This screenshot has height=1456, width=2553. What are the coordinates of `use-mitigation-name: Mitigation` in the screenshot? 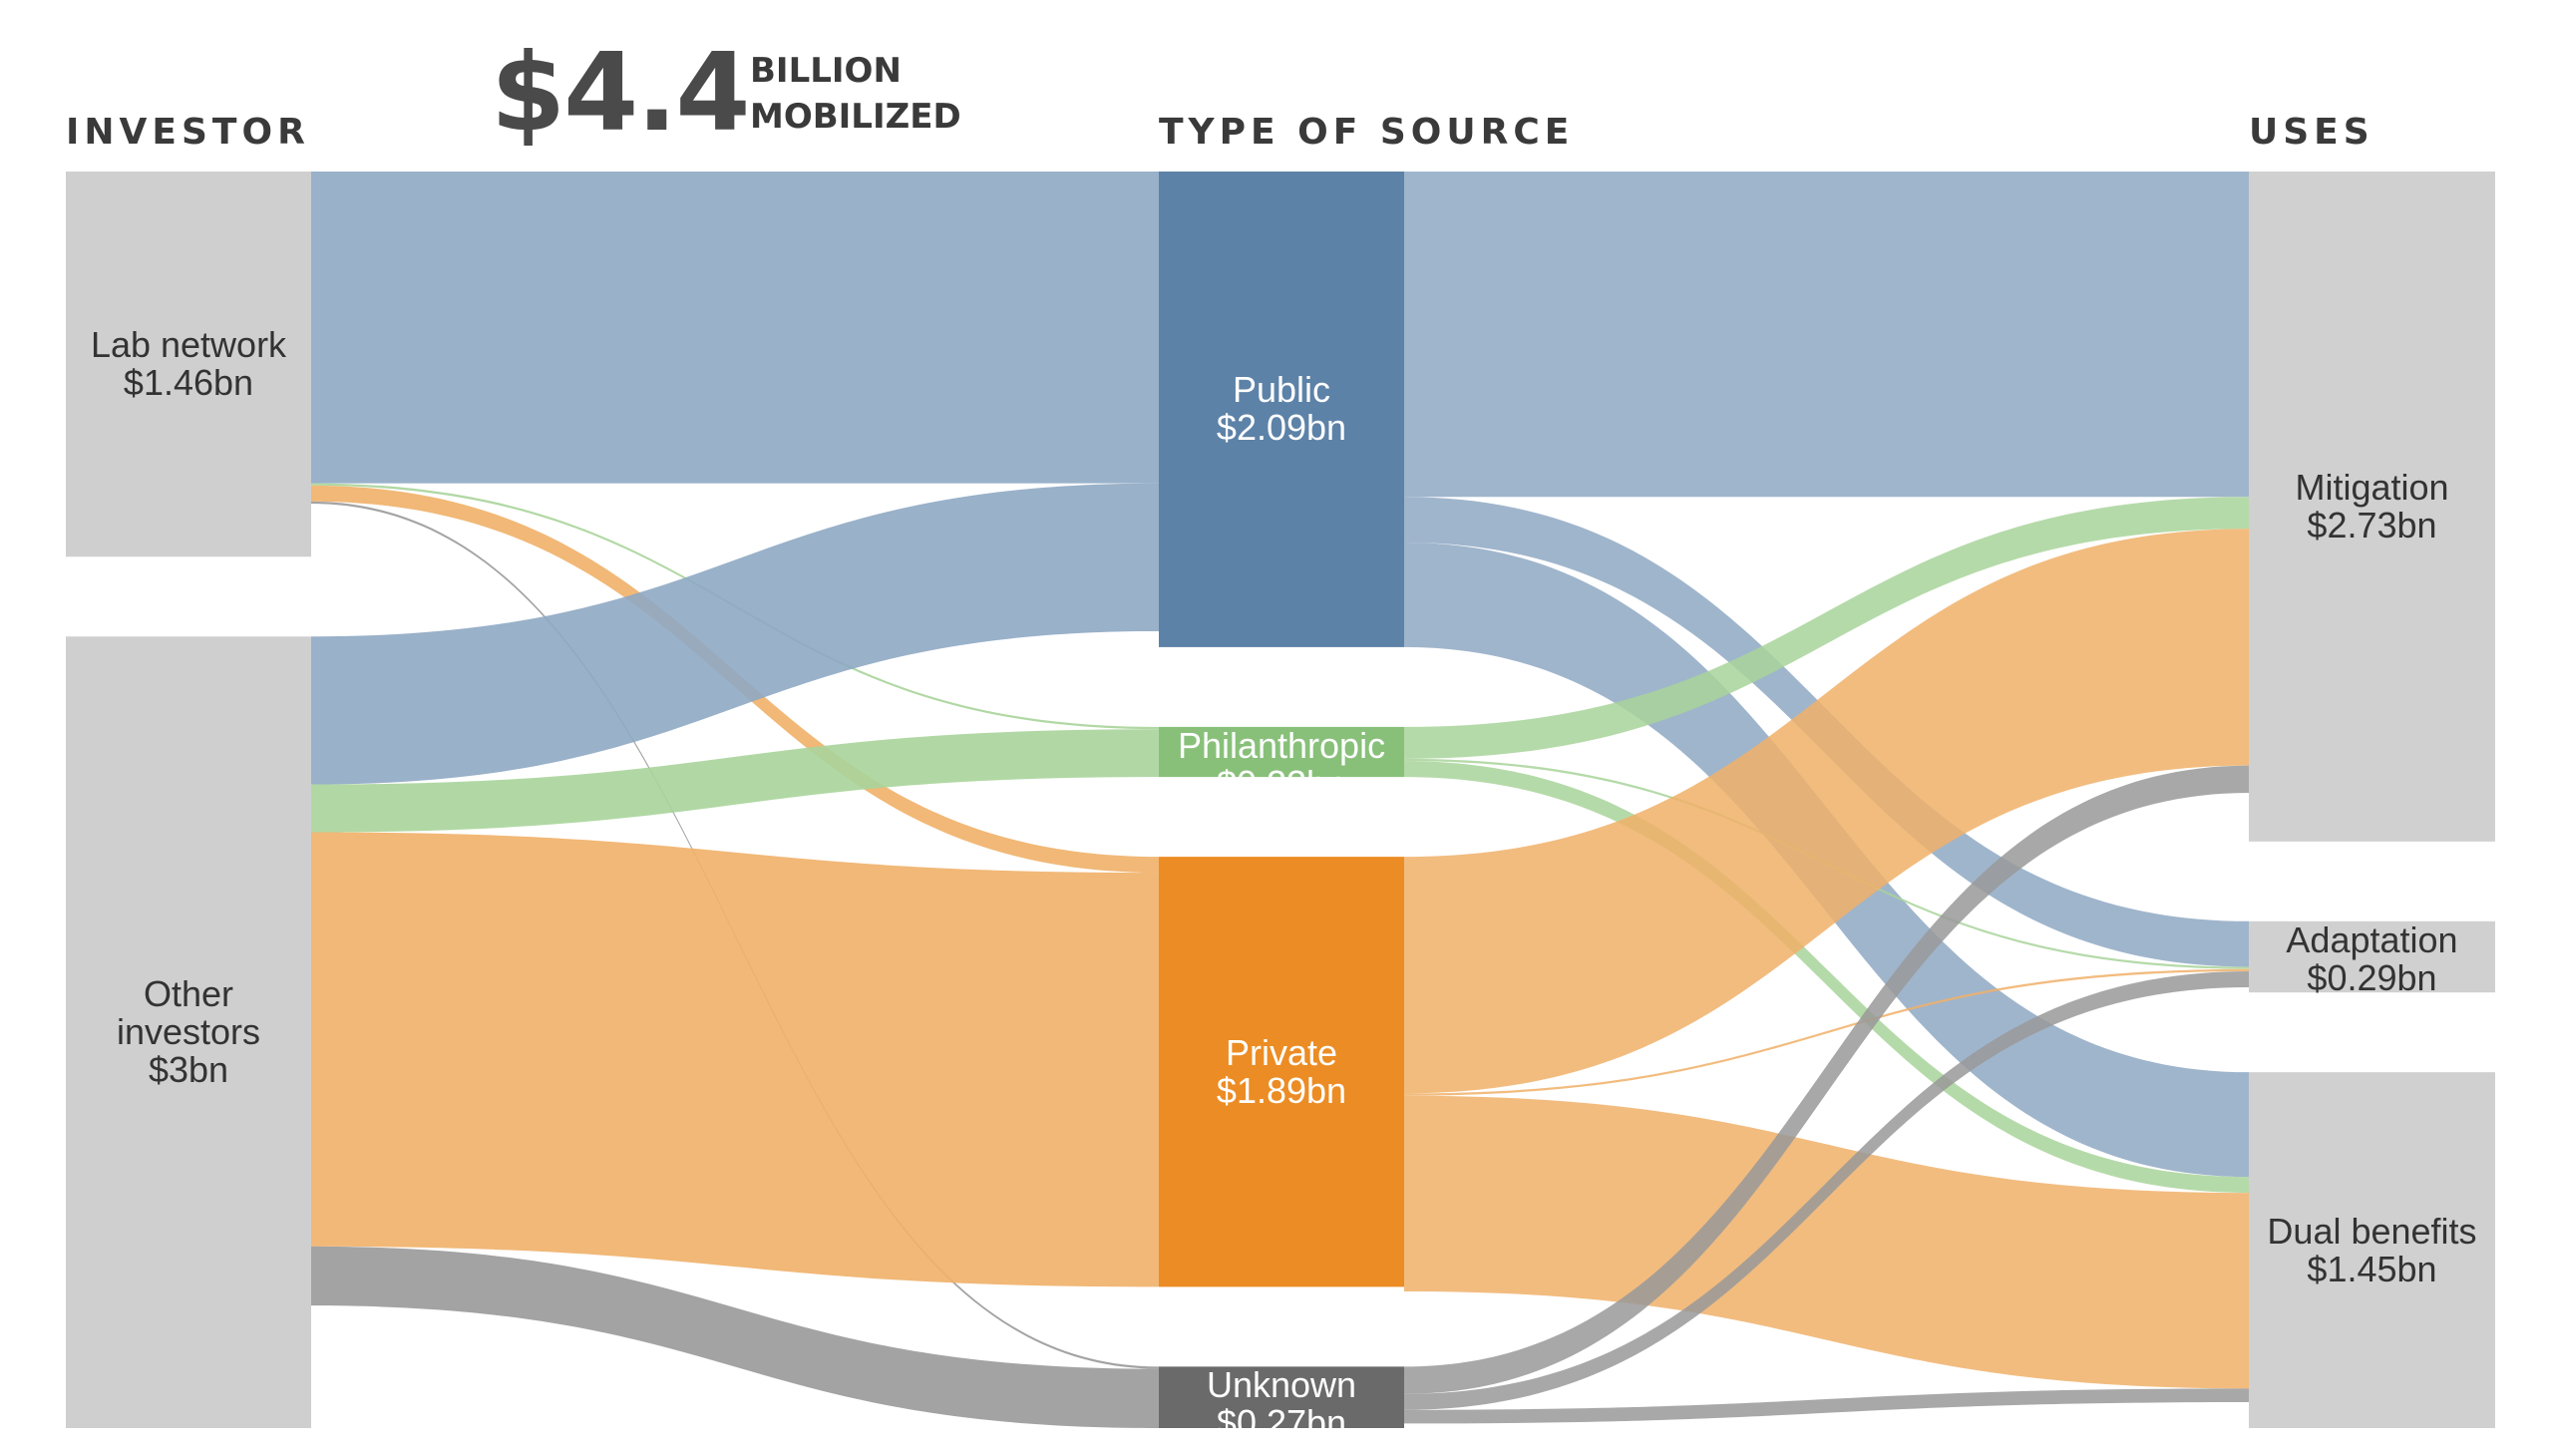 It's located at (2372, 487).